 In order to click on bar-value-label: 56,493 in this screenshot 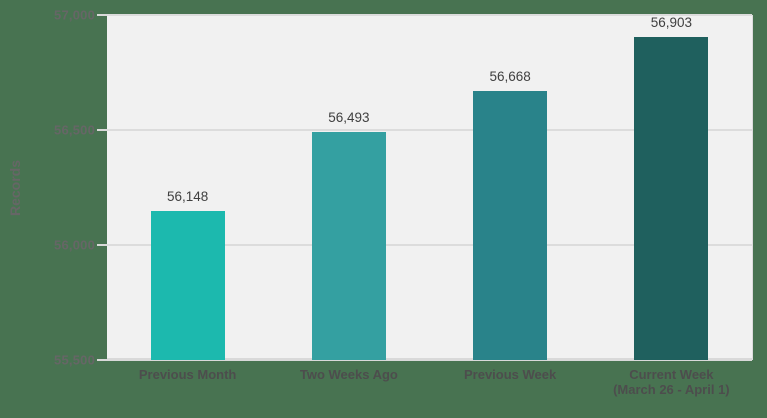, I will do `click(349, 117)`.